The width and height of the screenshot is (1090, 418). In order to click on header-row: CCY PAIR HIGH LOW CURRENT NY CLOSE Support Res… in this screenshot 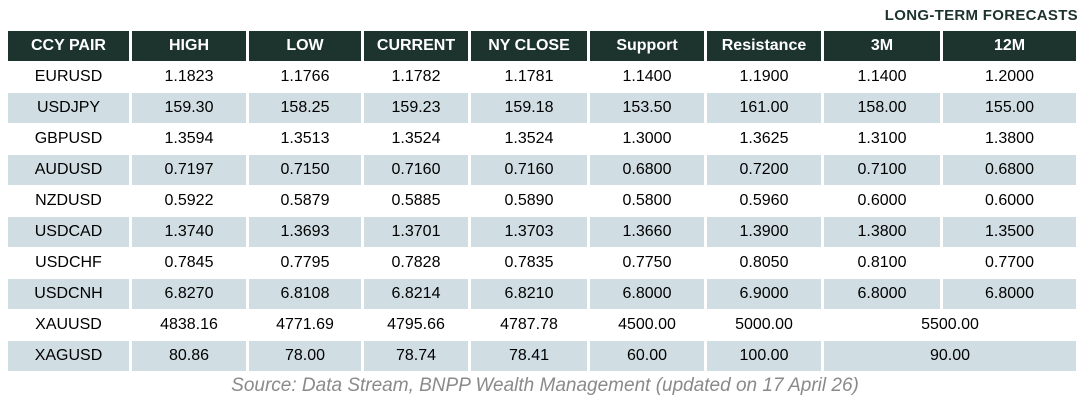, I will do `click(542, 46)`.